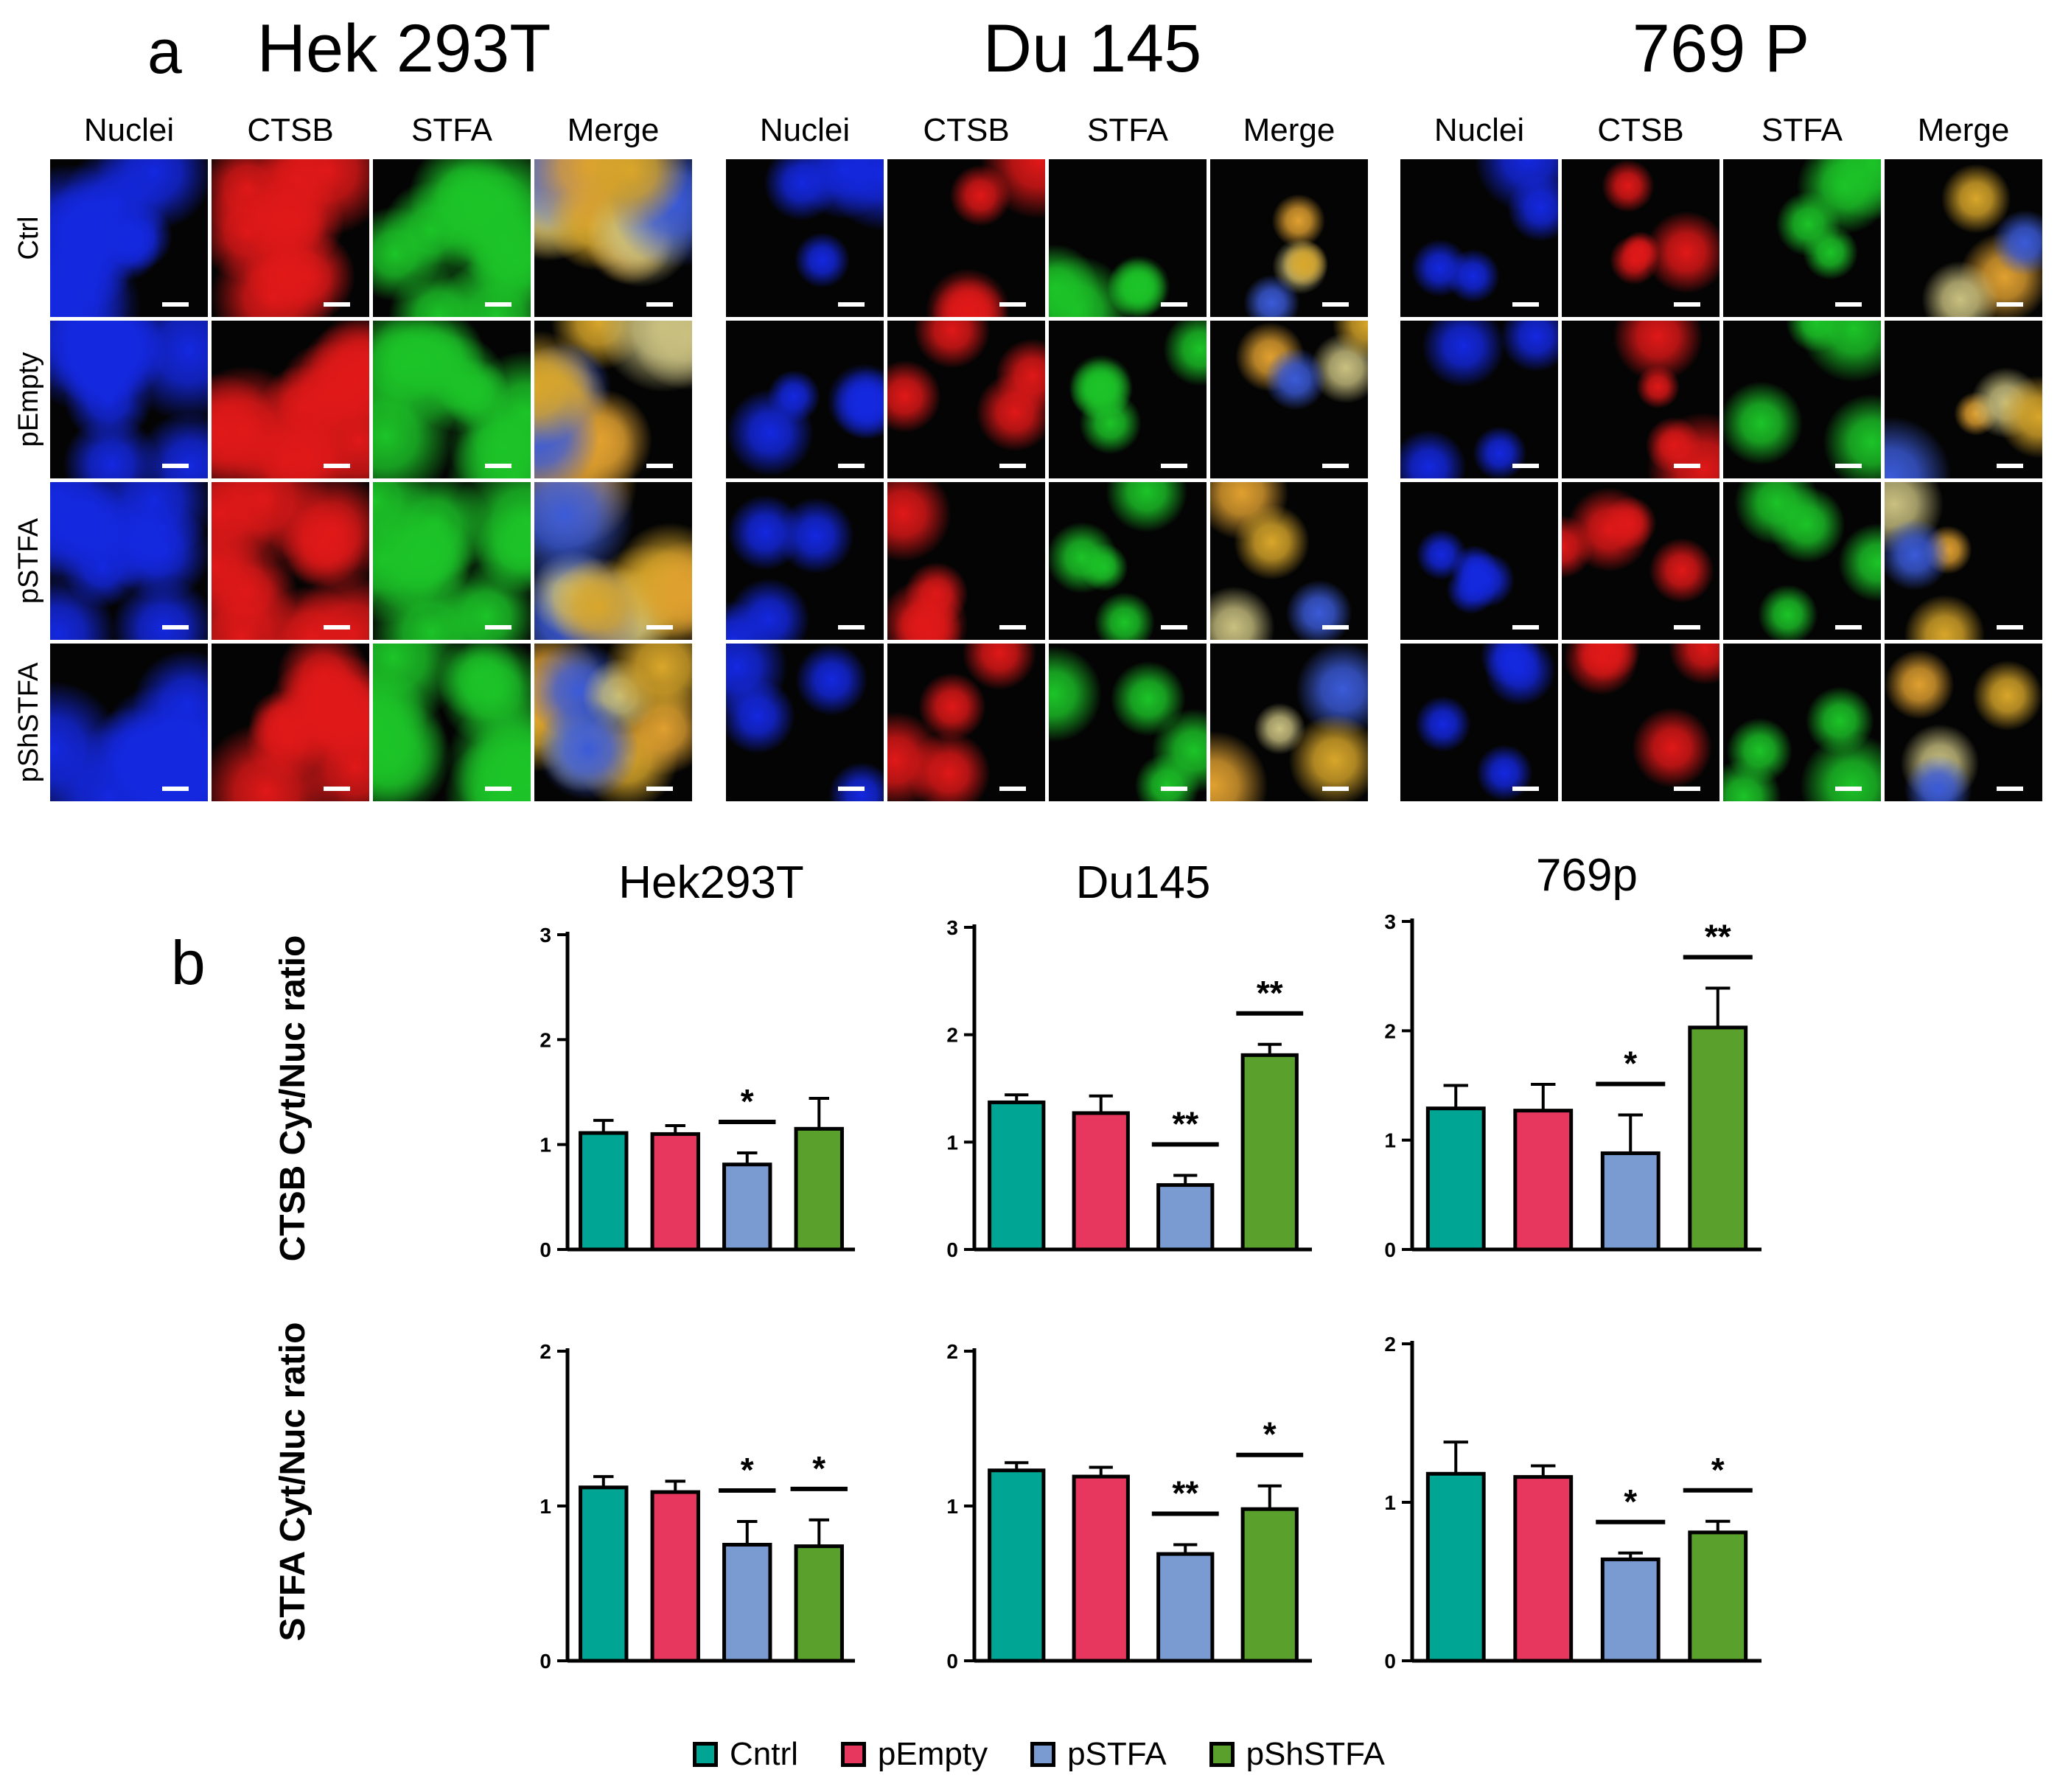 The image size is (2060, 1792). I want to click on channel-label: CTSB, so click(290, 130).